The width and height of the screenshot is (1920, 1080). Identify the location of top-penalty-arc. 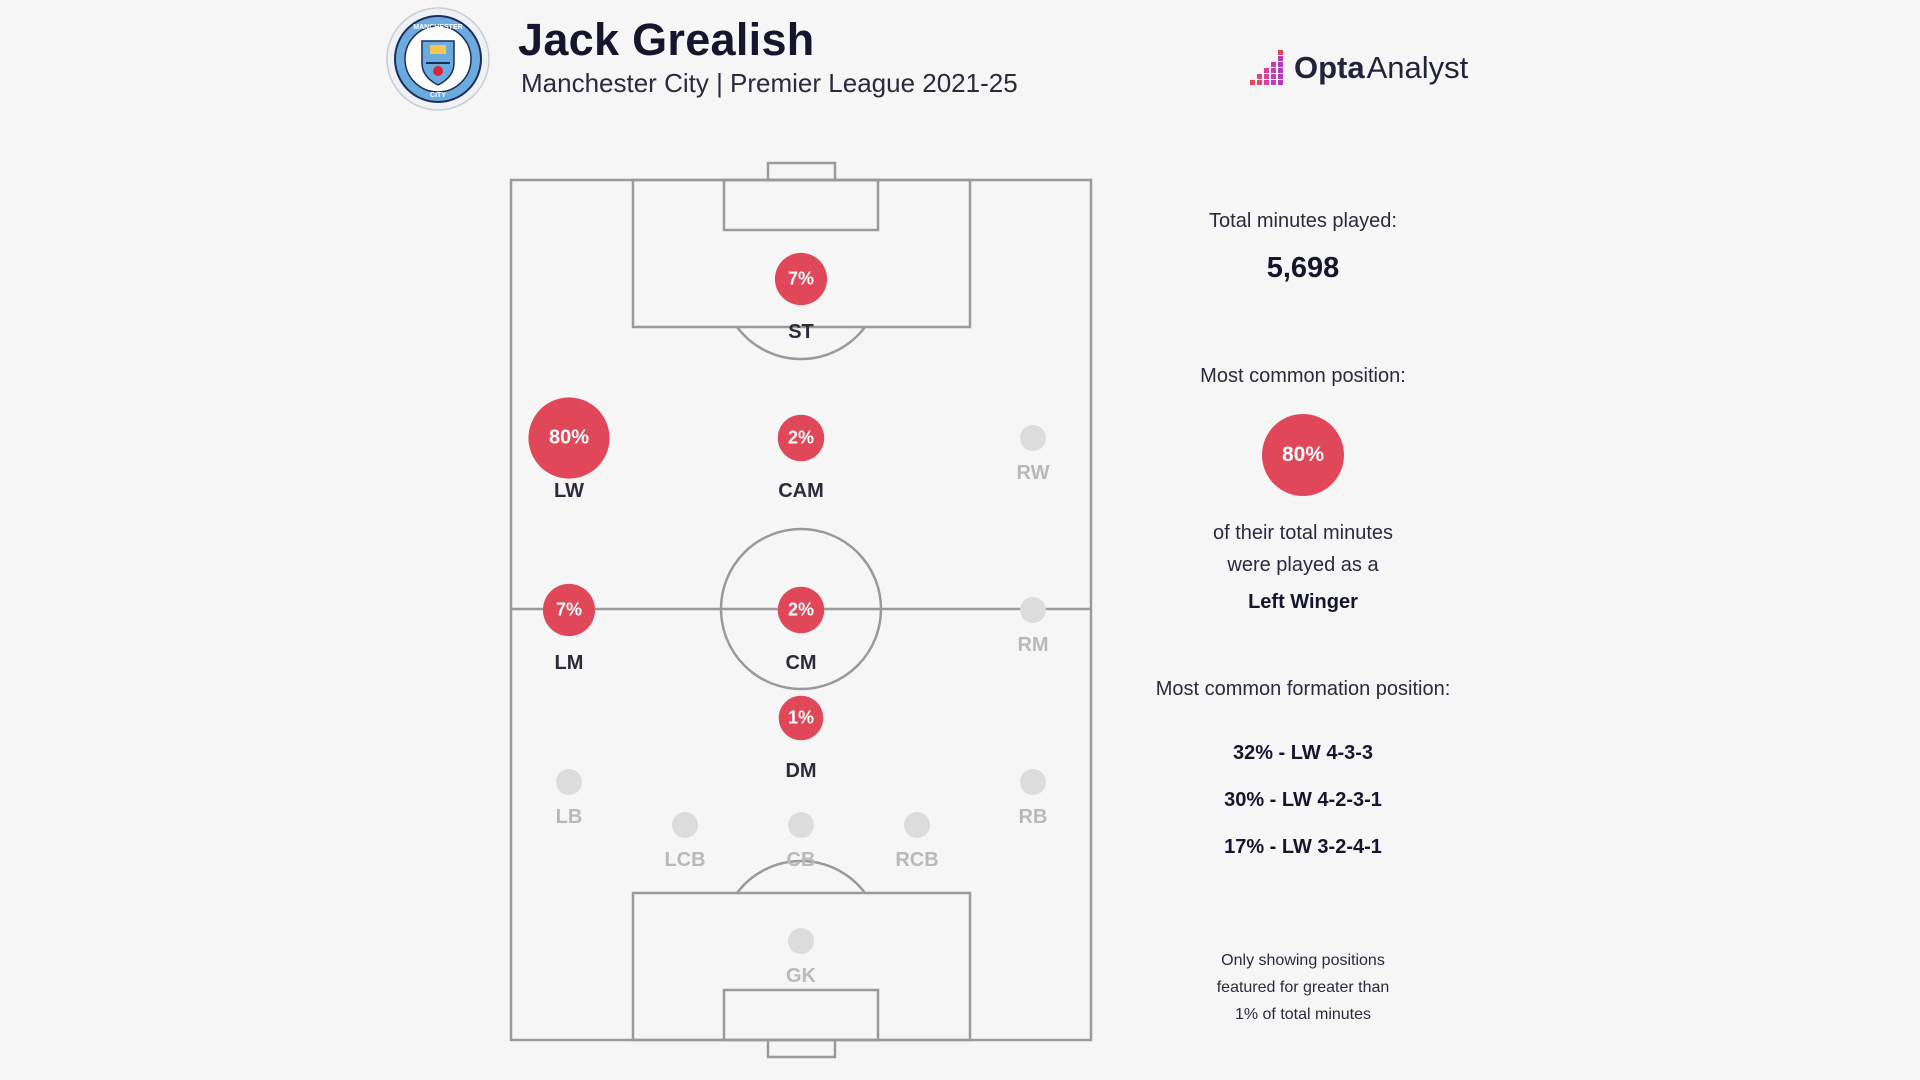
(801, 343).